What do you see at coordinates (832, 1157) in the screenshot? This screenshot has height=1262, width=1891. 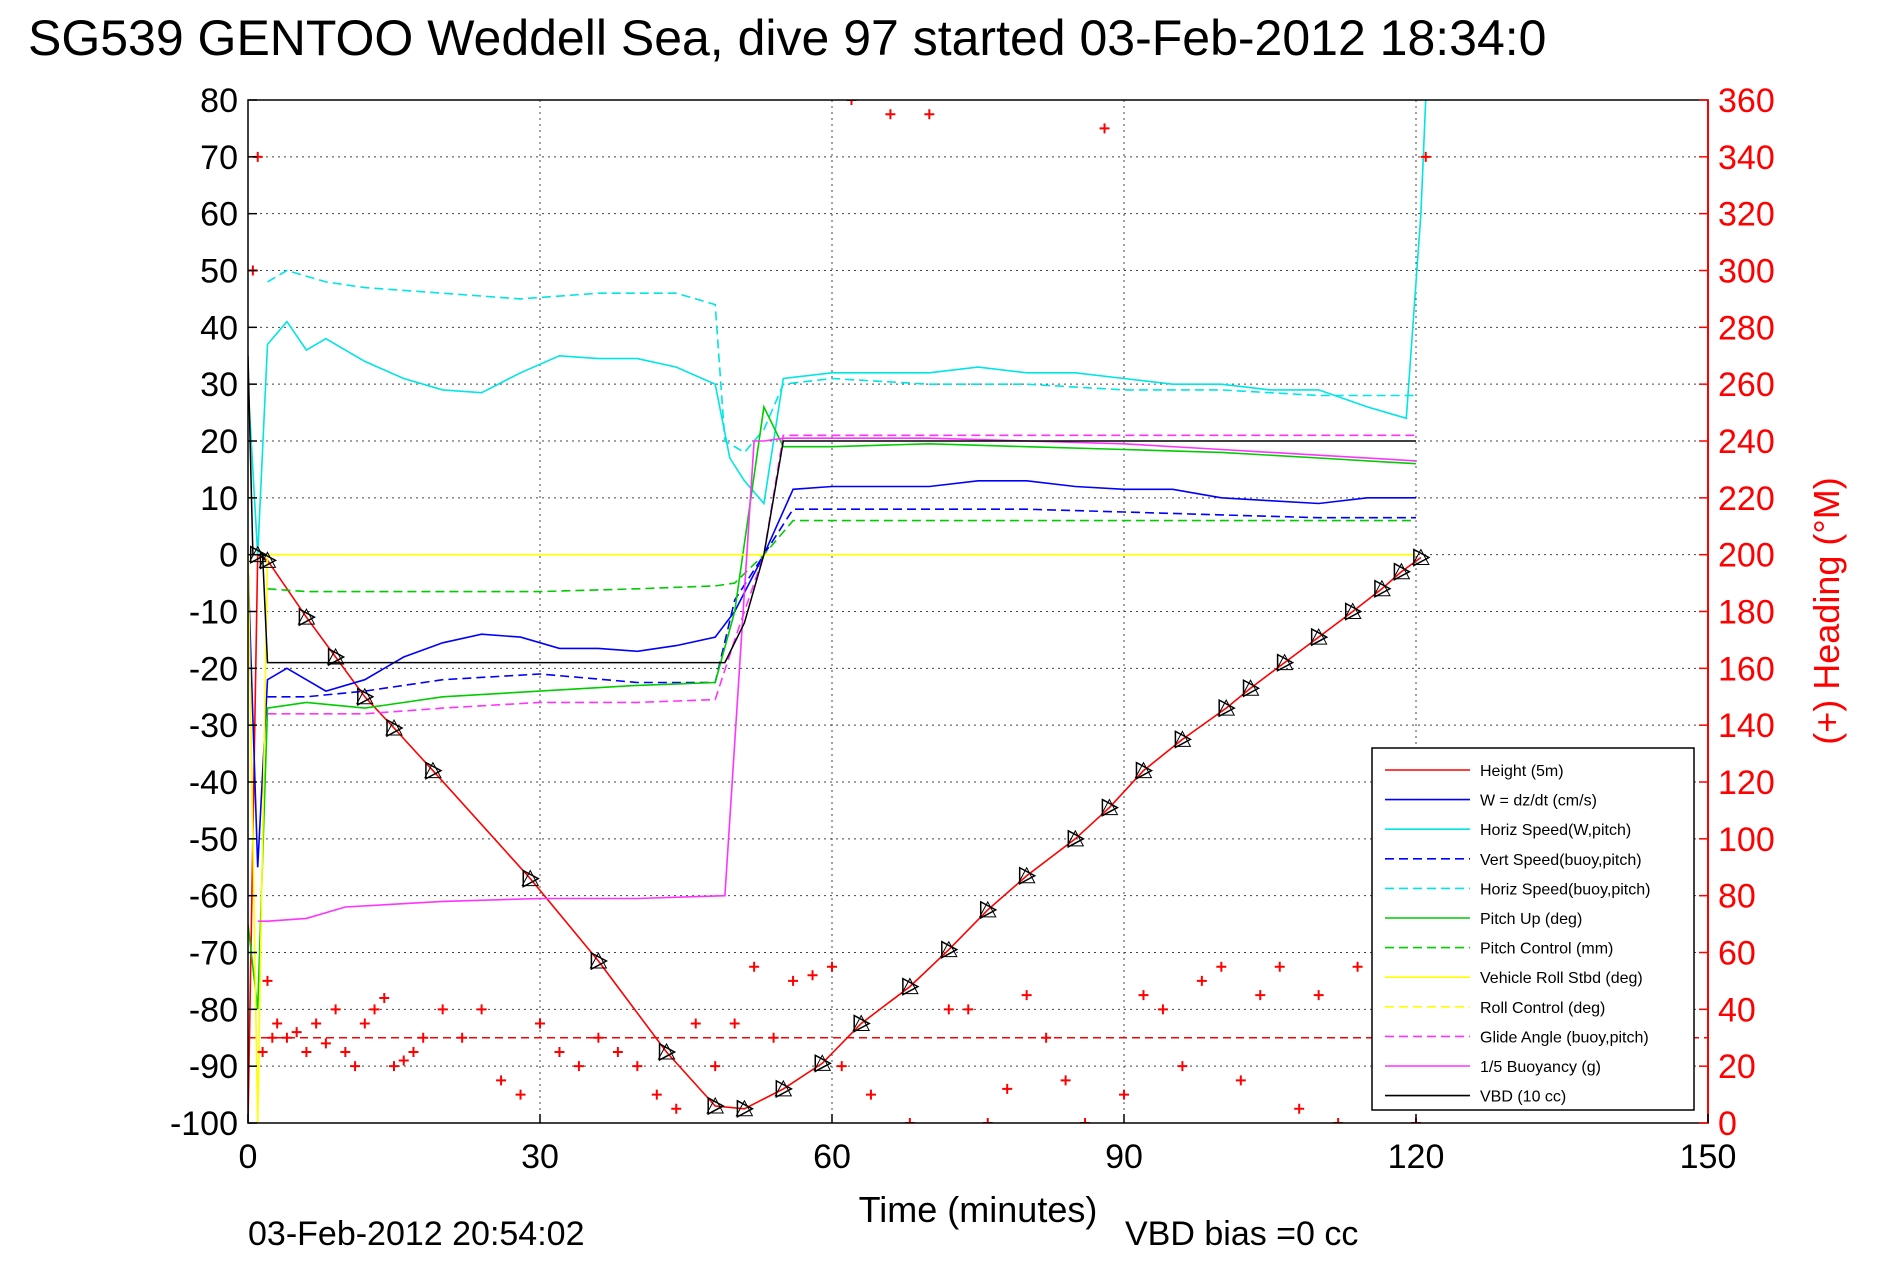 I see `x-tick-label: 60` at bounding box center [832, 1157].